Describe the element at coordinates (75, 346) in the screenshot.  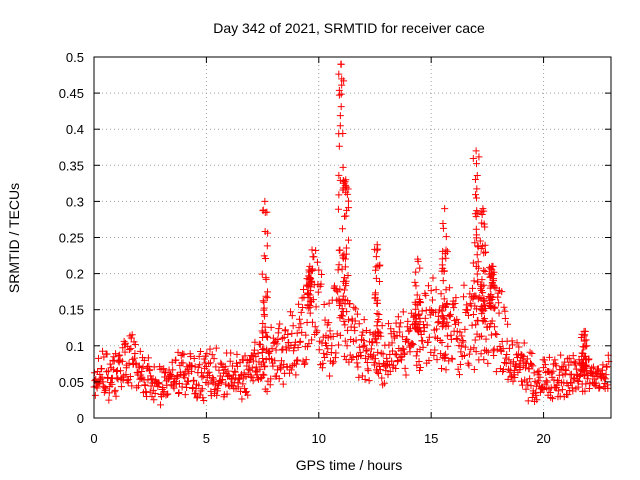
I see `y-tick-label: 0.1` at that location.